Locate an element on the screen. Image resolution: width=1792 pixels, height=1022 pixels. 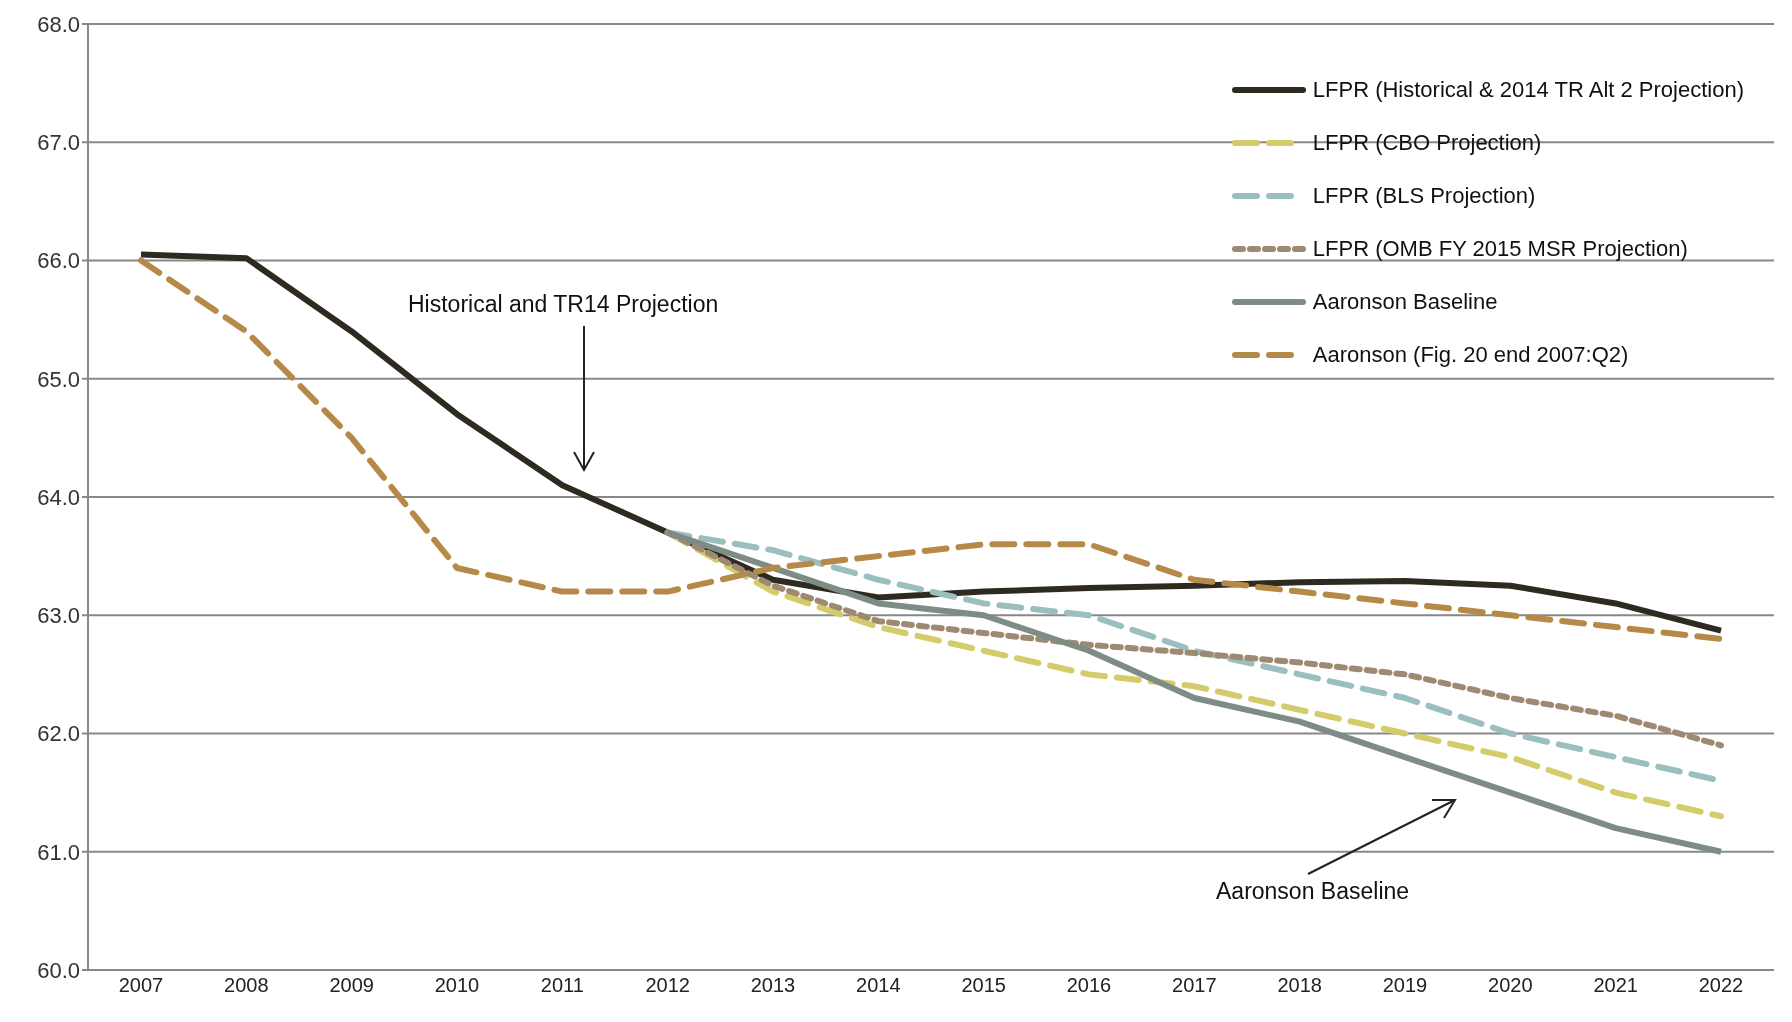
x-tick-label: 2018 is located at coordinates (1299, 985).